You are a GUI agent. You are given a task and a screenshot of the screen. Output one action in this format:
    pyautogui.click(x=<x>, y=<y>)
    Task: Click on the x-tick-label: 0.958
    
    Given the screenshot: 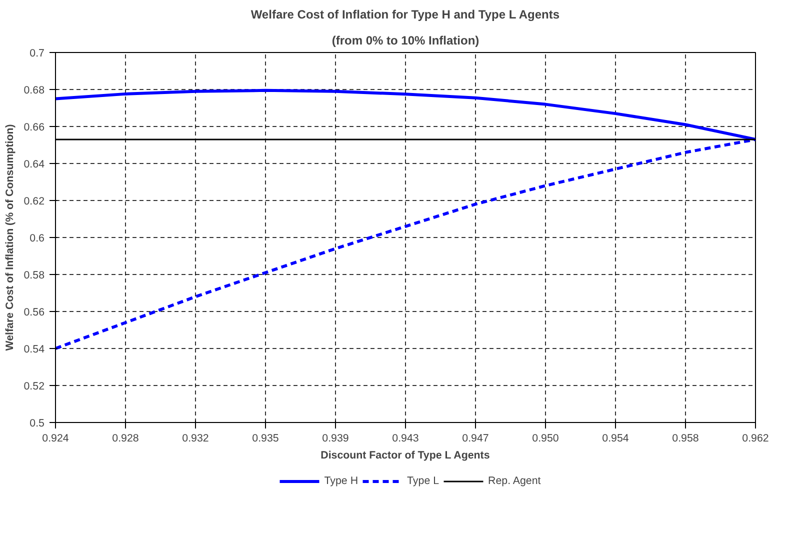 What is the action you would take?
    pyautogui.click(x=685, y=438)
    